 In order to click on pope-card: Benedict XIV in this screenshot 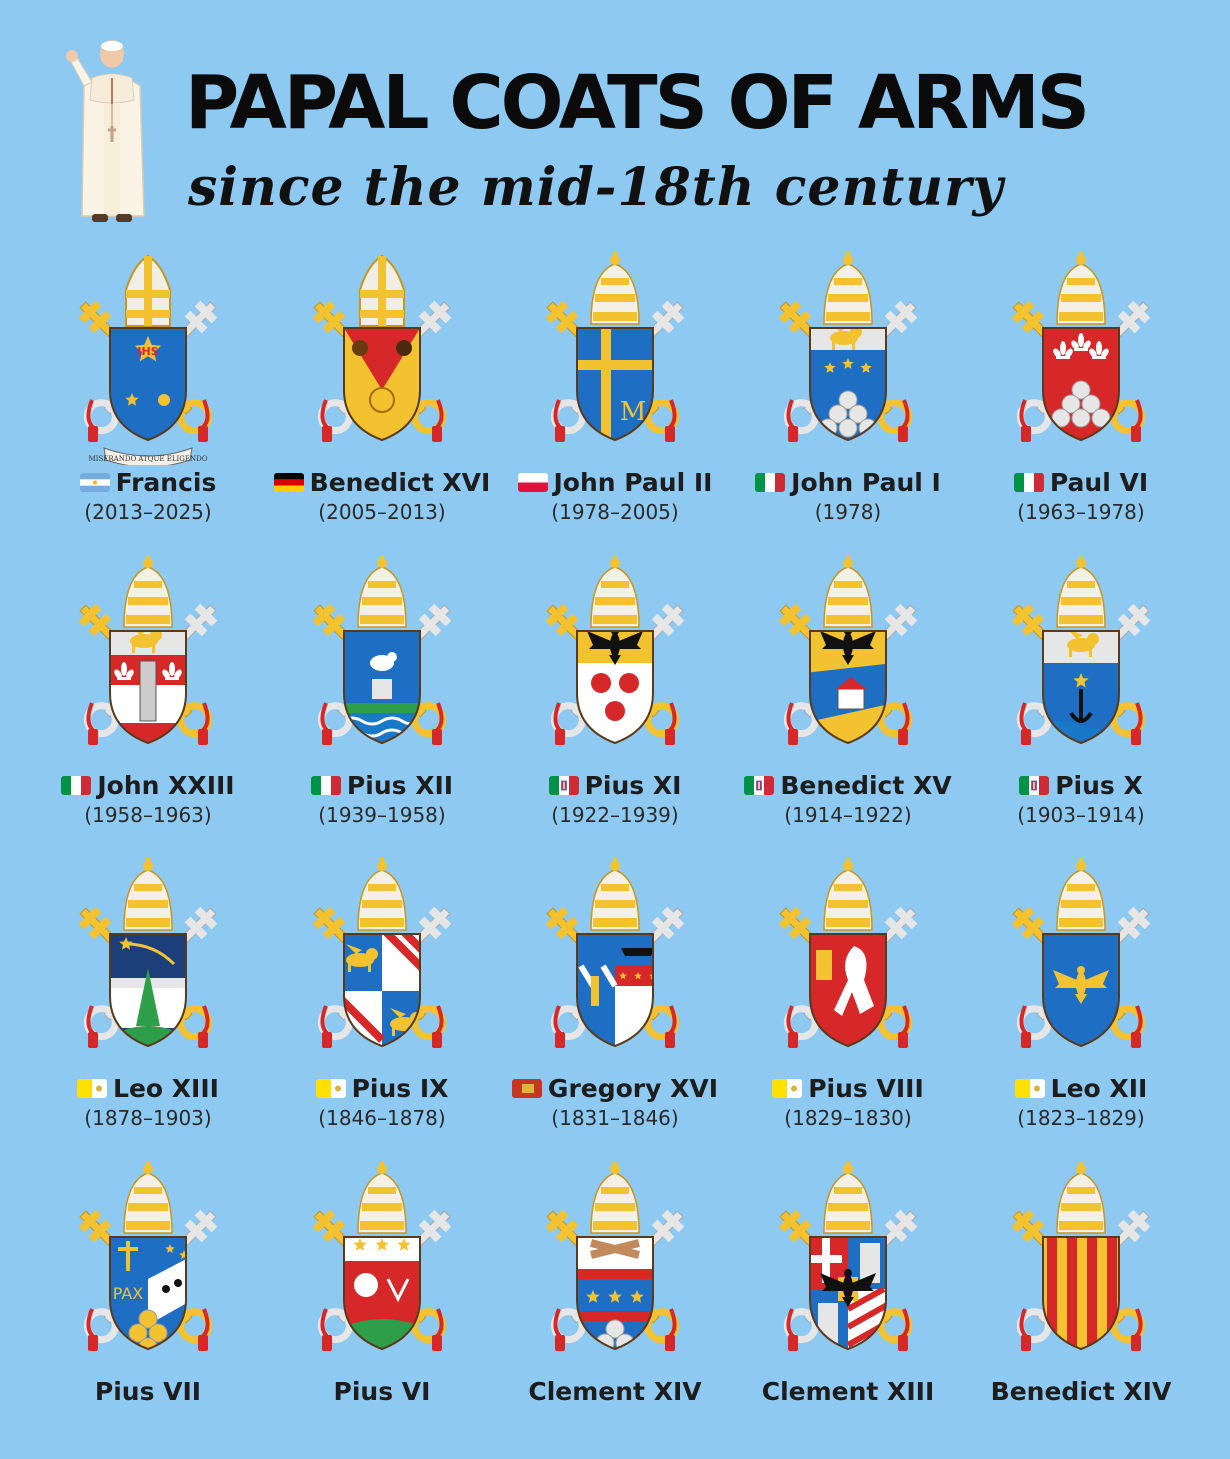, I will do `click(1081, 1309)`.